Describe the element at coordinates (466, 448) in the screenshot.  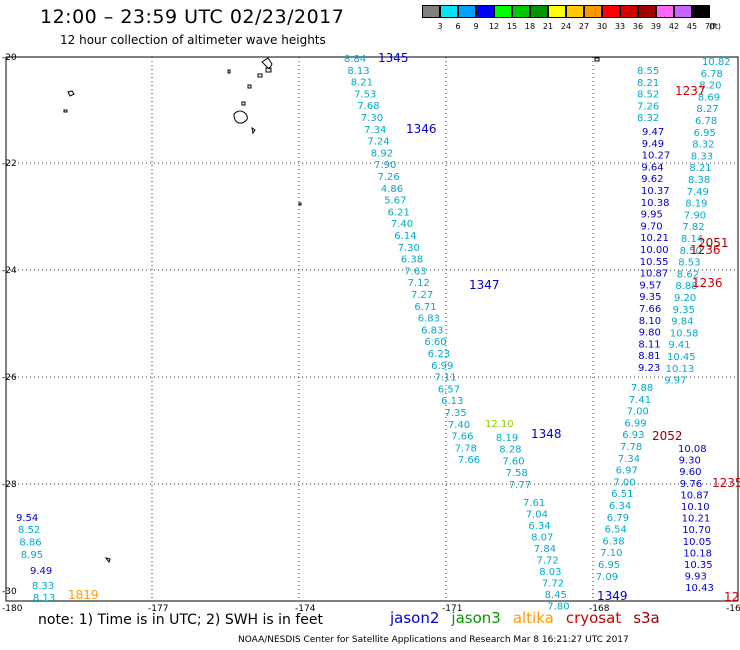
I see `wave-height-value: 7.78` at that location.